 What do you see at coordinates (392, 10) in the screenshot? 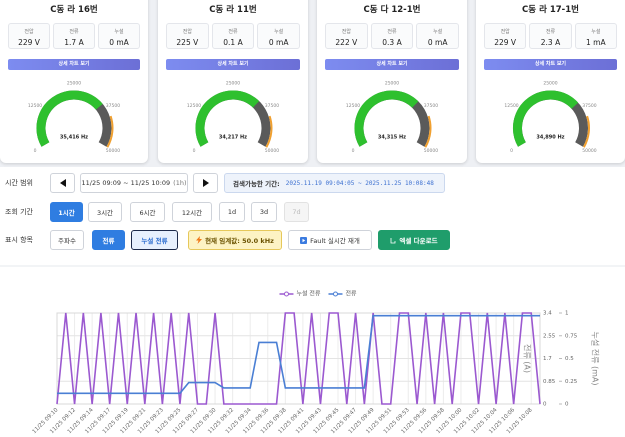
I see `card-title: C동 다 12-1번` at bounding box center [392, 10].